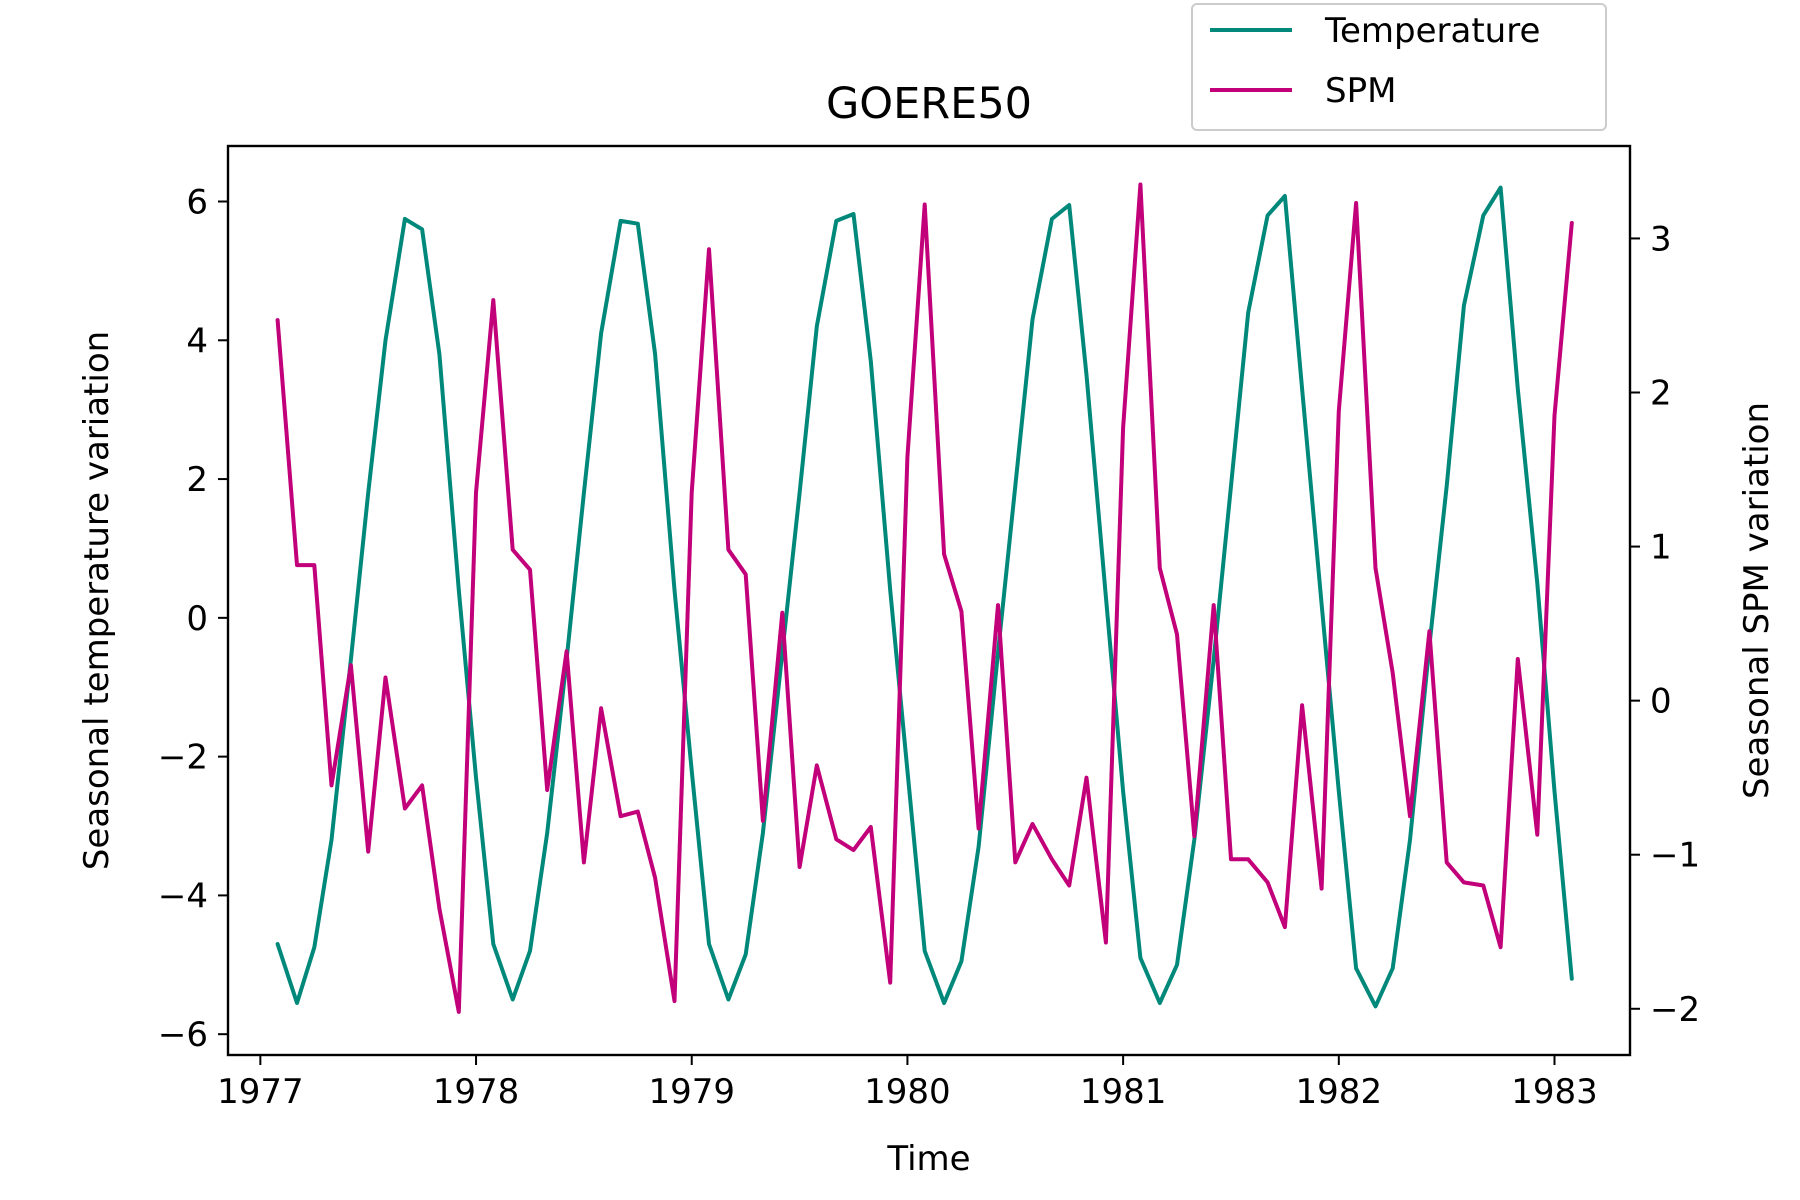  Describe the element at coordinates (197, 203) in the screenshot. I see `y-left-tick-label: 6` at that location.